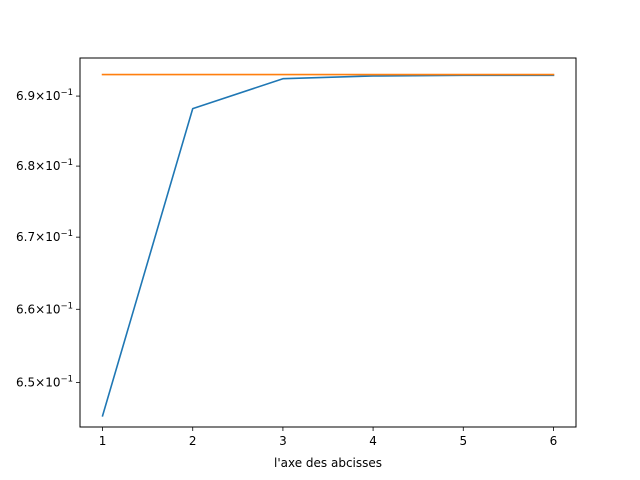  I want to click on y-tick-mantissa: 6.5, so click(25, 383).